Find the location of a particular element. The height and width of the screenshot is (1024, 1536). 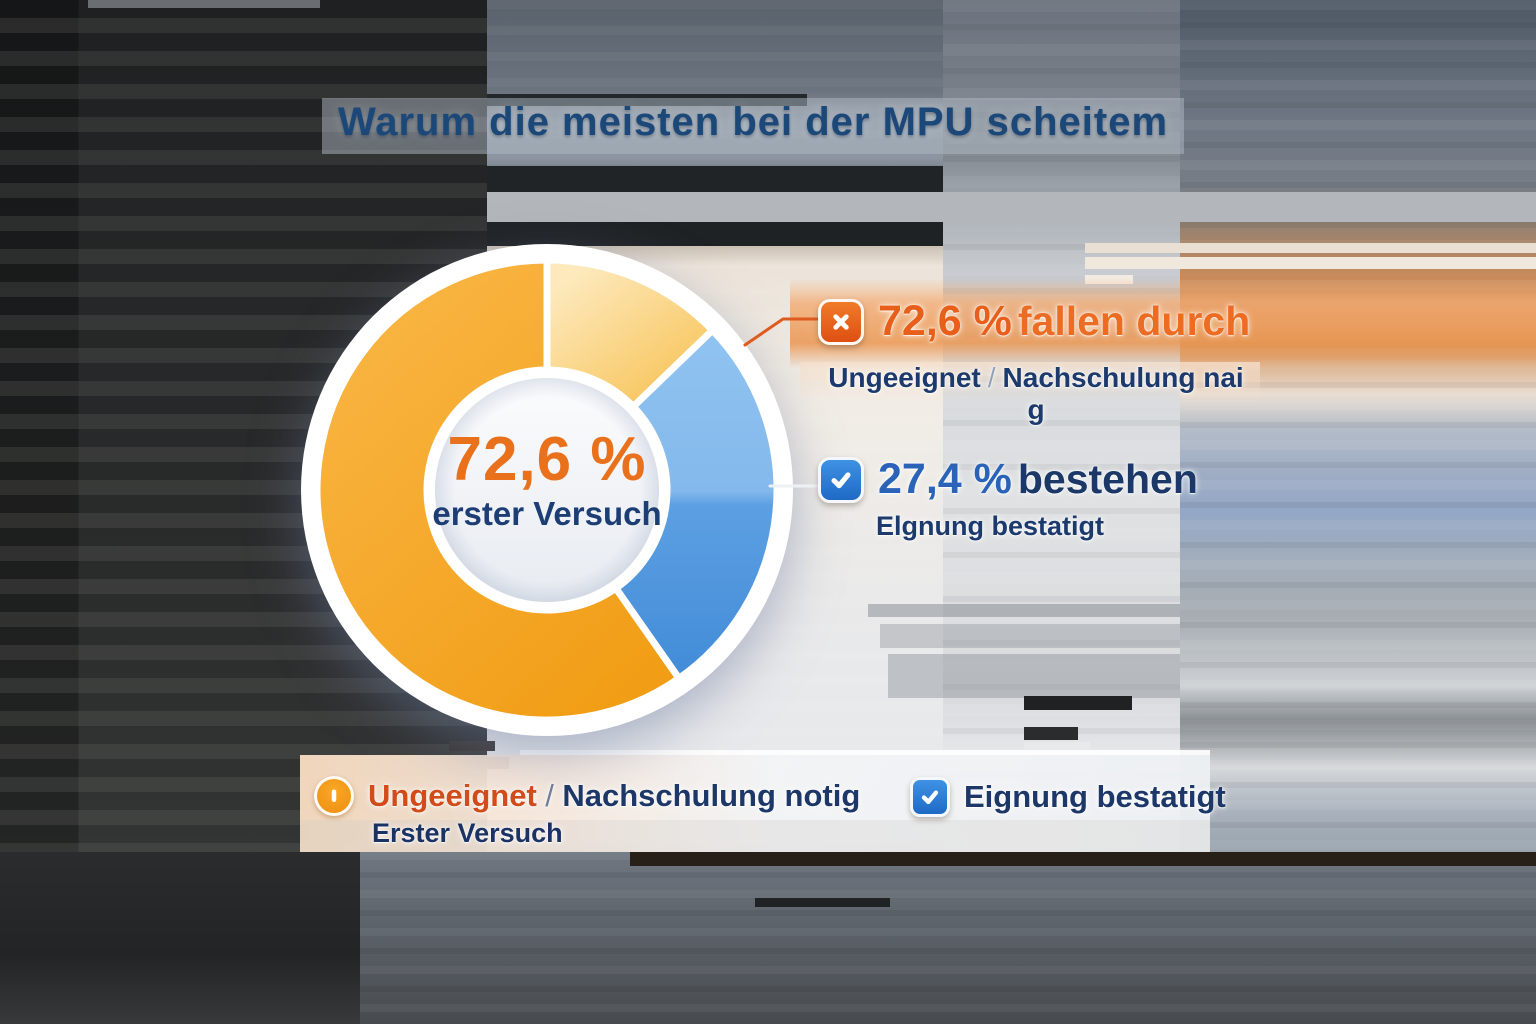

glitch-bar-orange-glow is located at coordinates (1163, 323).